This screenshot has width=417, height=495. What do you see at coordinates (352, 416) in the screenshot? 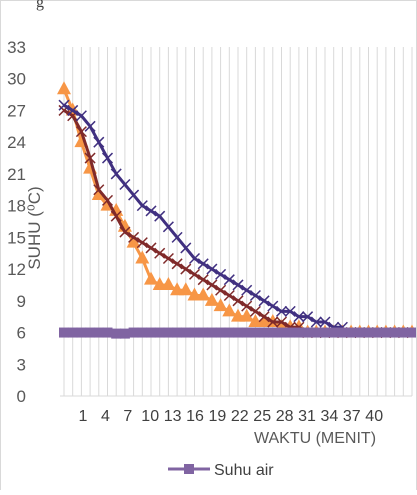
I see `x-tick-label: 37` at bounding box center [352, 416].